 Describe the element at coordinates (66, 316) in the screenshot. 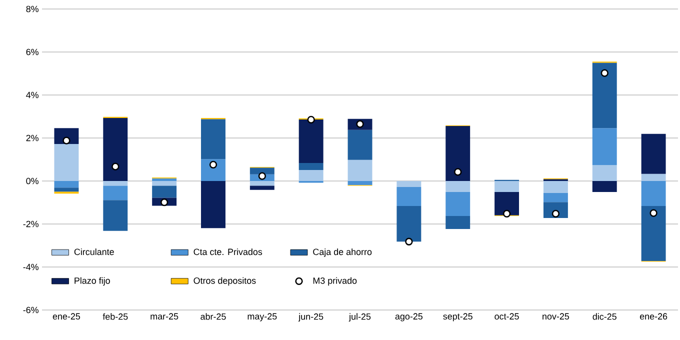

I see `x-tick-label: ene-25` at that location.